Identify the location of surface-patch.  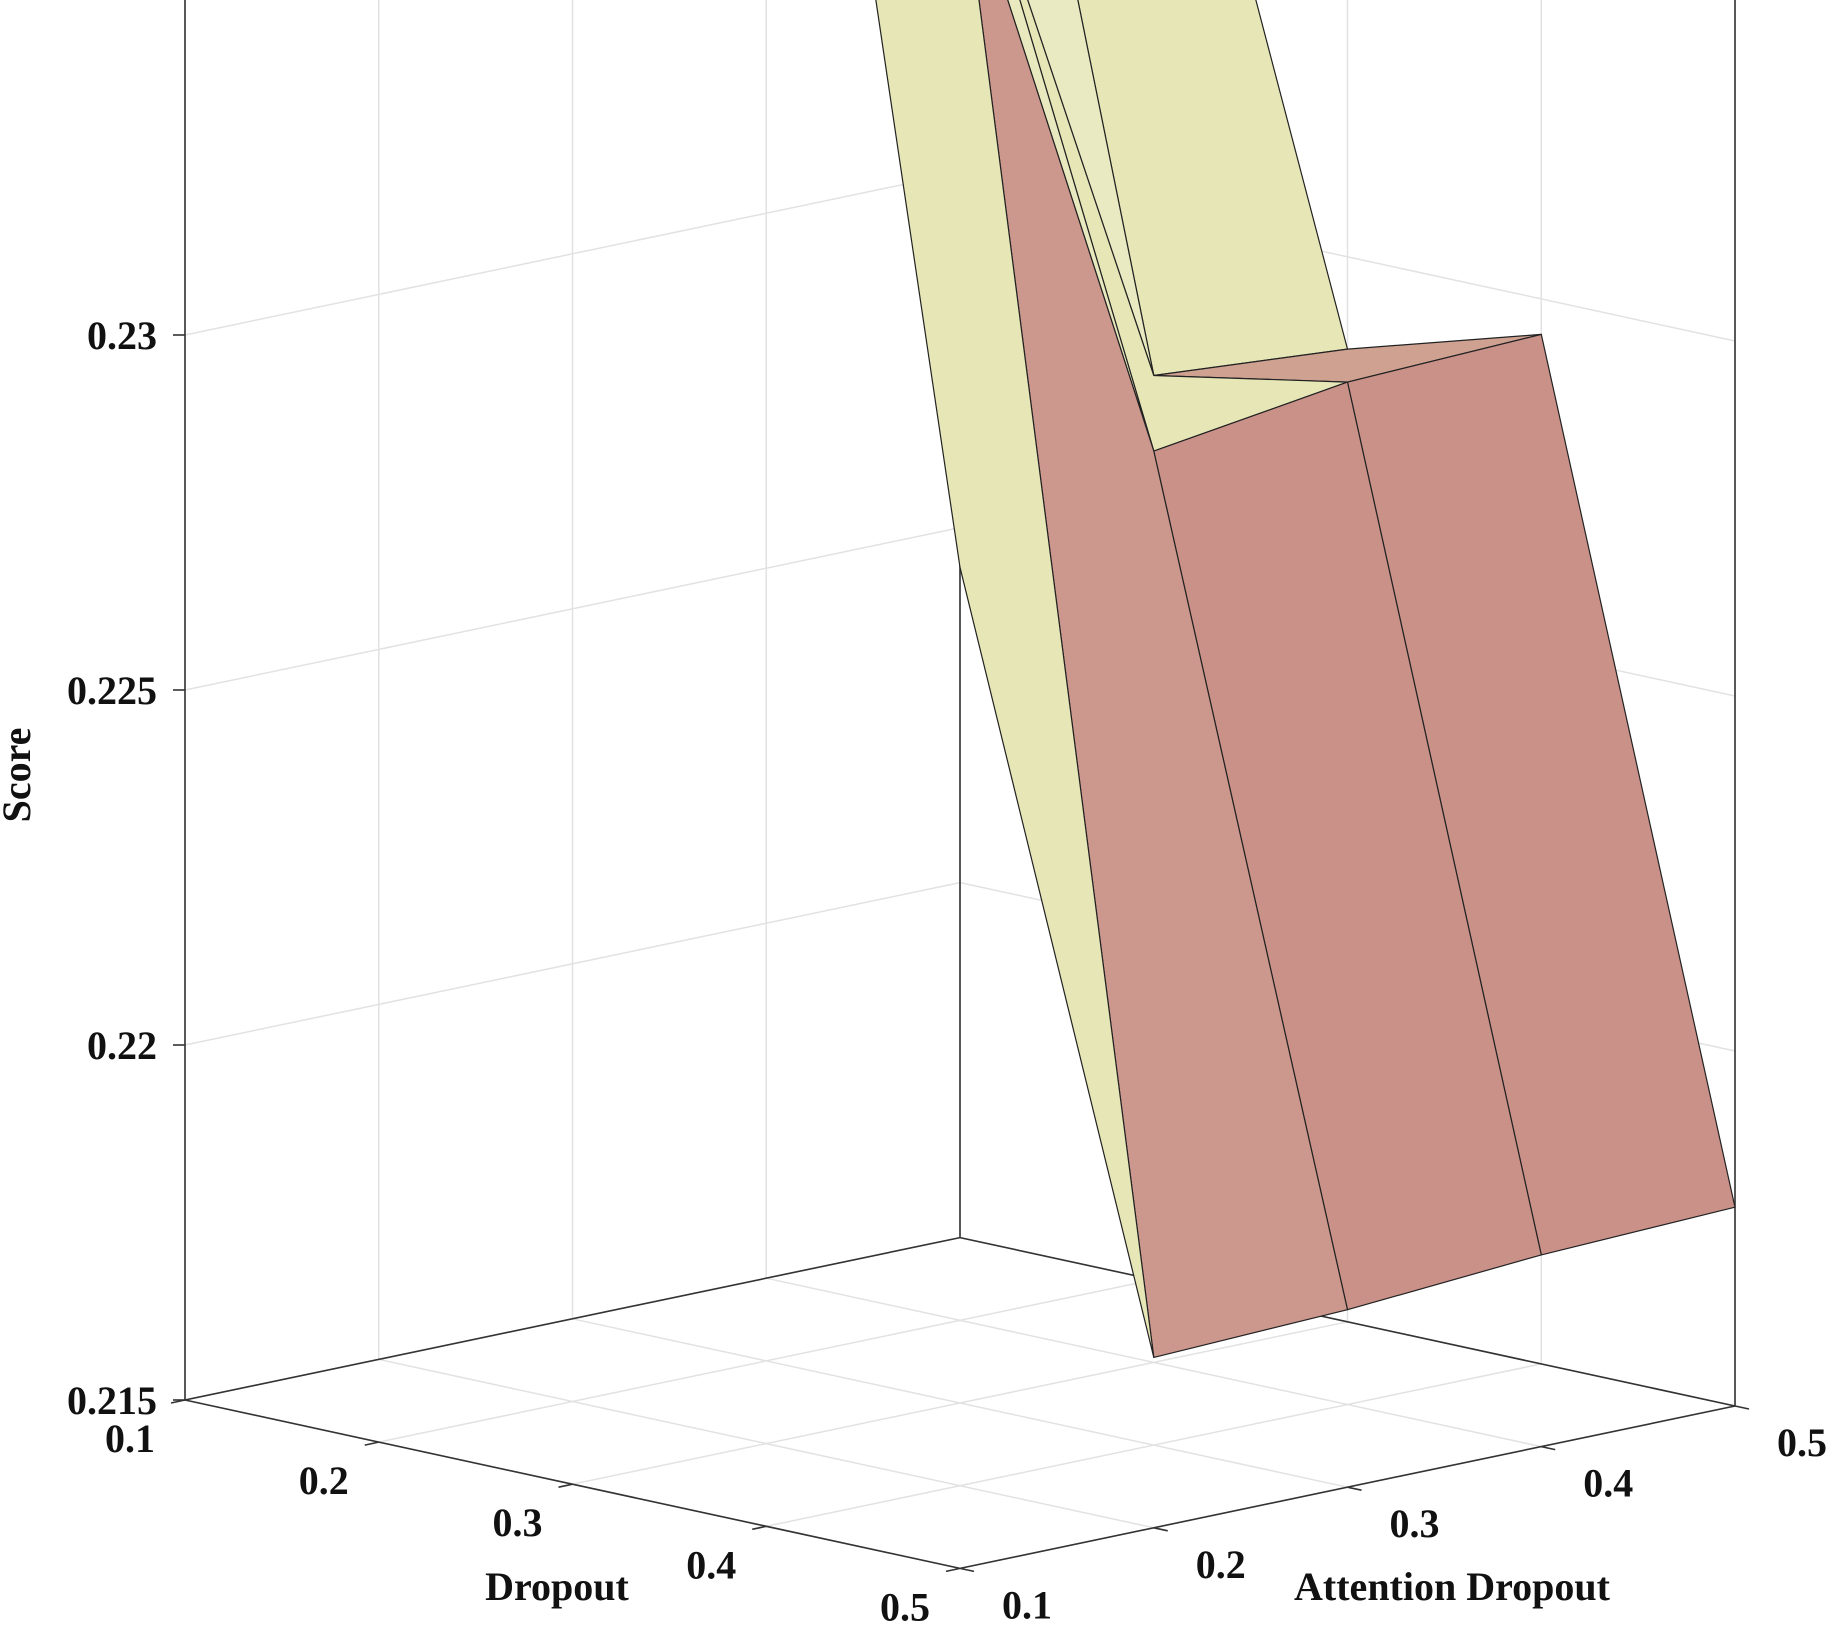
(1015, 679).